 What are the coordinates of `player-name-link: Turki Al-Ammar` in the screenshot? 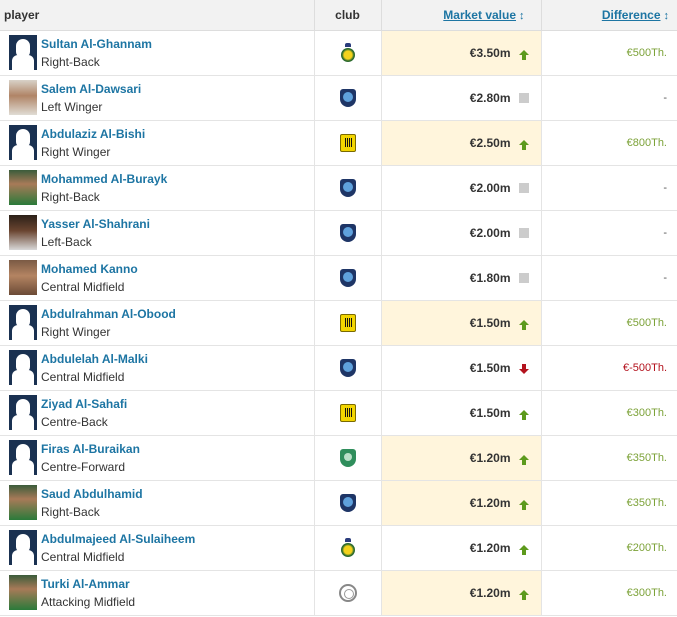 It's located at (85, 583).